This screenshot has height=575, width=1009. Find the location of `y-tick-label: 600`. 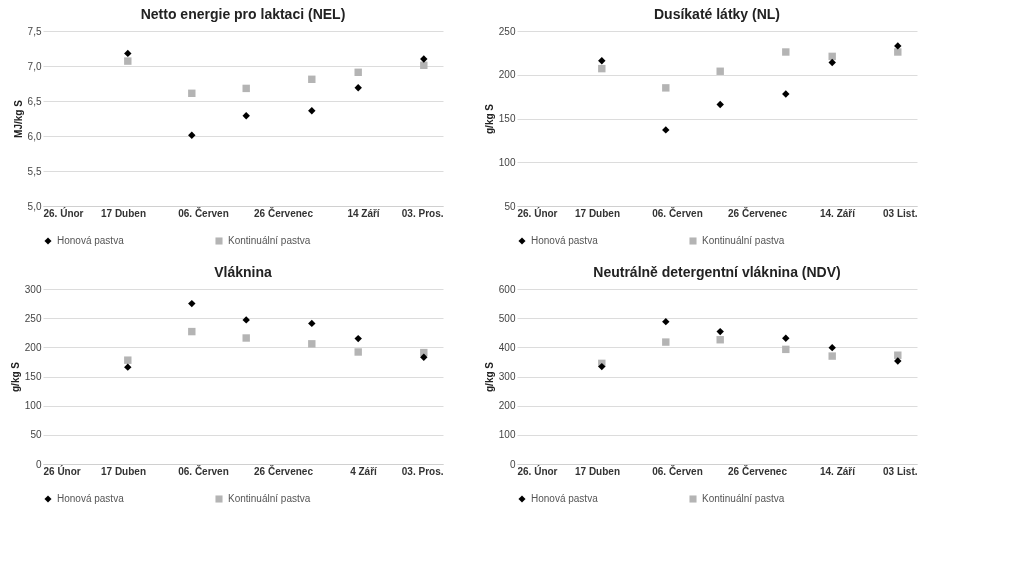

y-tick-label: 600 is located at coordinates (507, 289).